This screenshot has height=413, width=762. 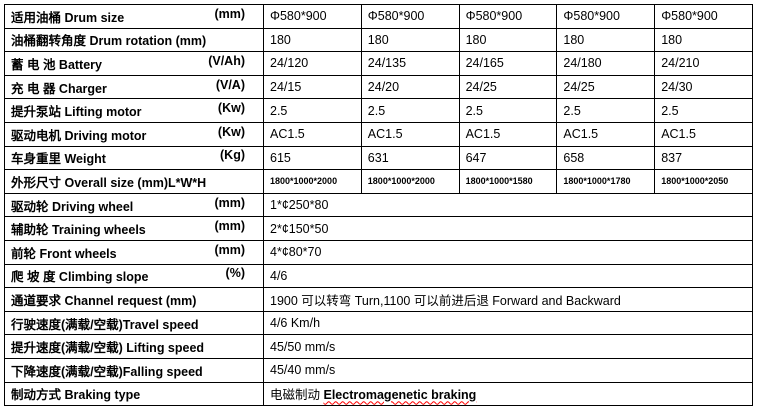 What do you see at coordinates (134, 252) in the screenshot?
I see `spec-label: 前轮 Front wheels (mm)` at bounding box center [134, 252].